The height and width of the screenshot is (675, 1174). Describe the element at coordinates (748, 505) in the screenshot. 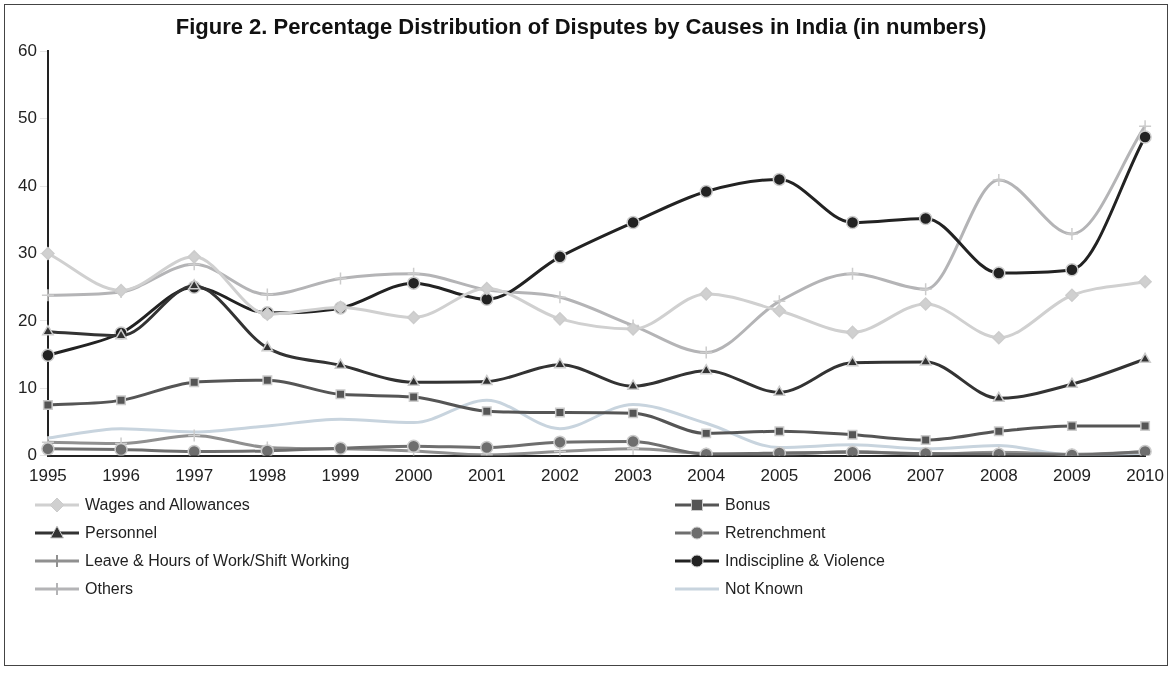

I see `legend-label: Bonus` at that location.